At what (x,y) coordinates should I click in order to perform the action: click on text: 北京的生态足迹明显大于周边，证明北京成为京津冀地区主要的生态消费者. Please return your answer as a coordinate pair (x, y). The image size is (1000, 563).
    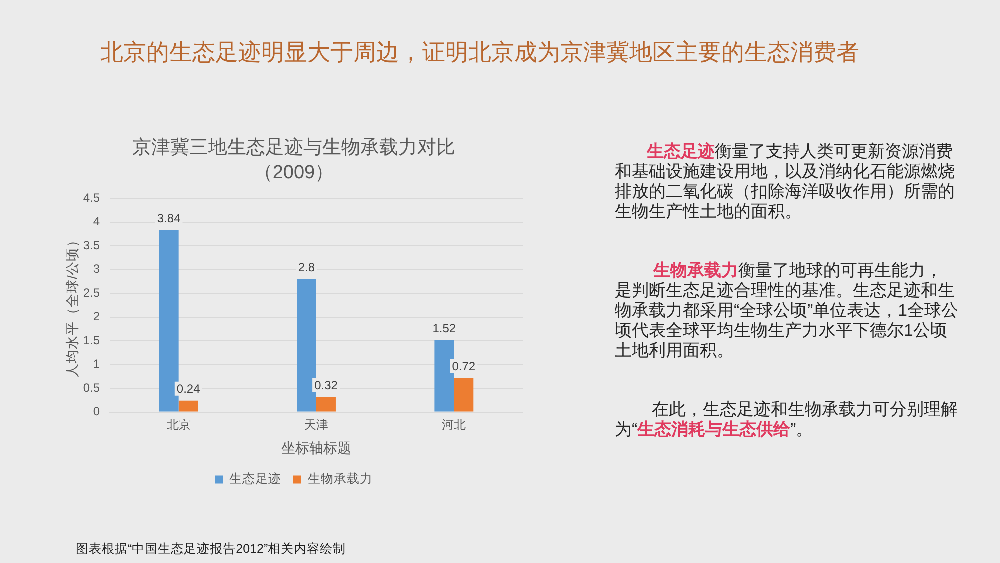
    Looking at the image, I should click on (480, 52).